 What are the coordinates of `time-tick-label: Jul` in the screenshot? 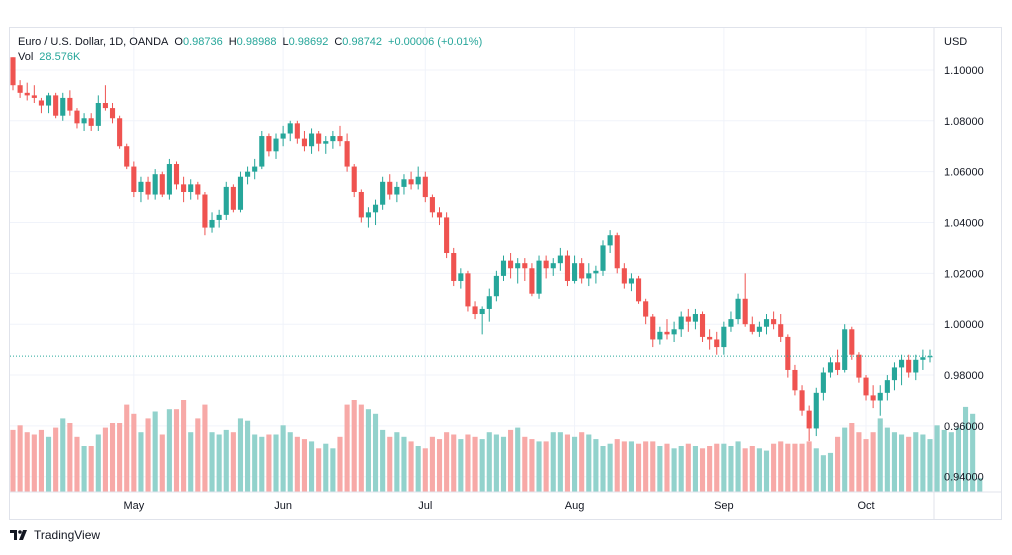 It's located at (425, 506).